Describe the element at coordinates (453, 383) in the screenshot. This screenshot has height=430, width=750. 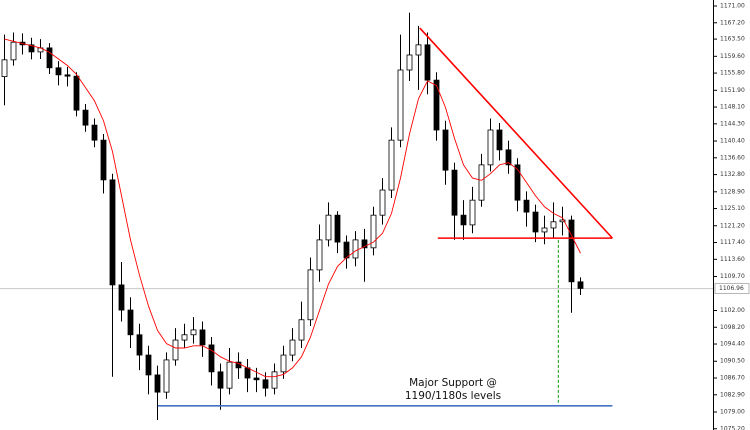
I see `annotation: Major Support @` at that location.